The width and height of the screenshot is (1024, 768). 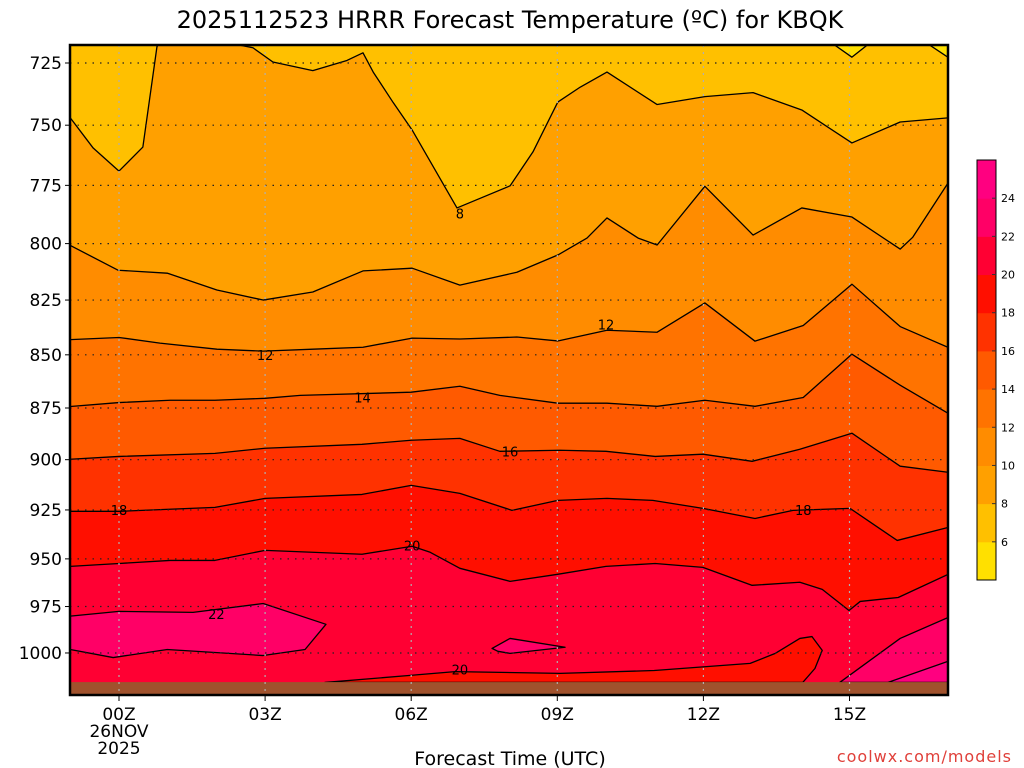 I want to click on contour-label: 14, so click(x=362, y=398).